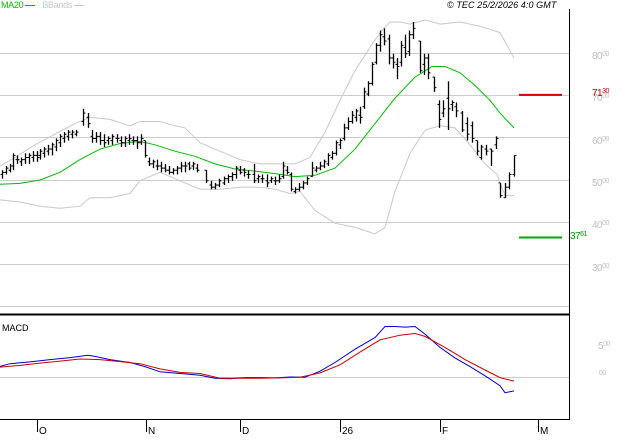  Describe the element at coordinates (79, 6) in the screenshot. I see `bbands-swatch-icon` at that location.